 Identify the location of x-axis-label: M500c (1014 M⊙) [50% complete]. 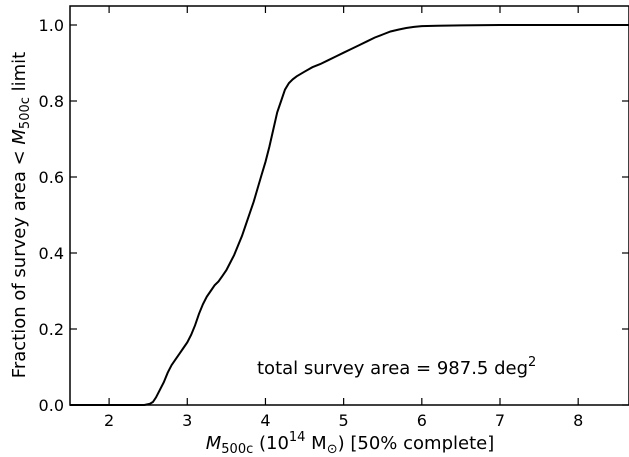
(350, 443).